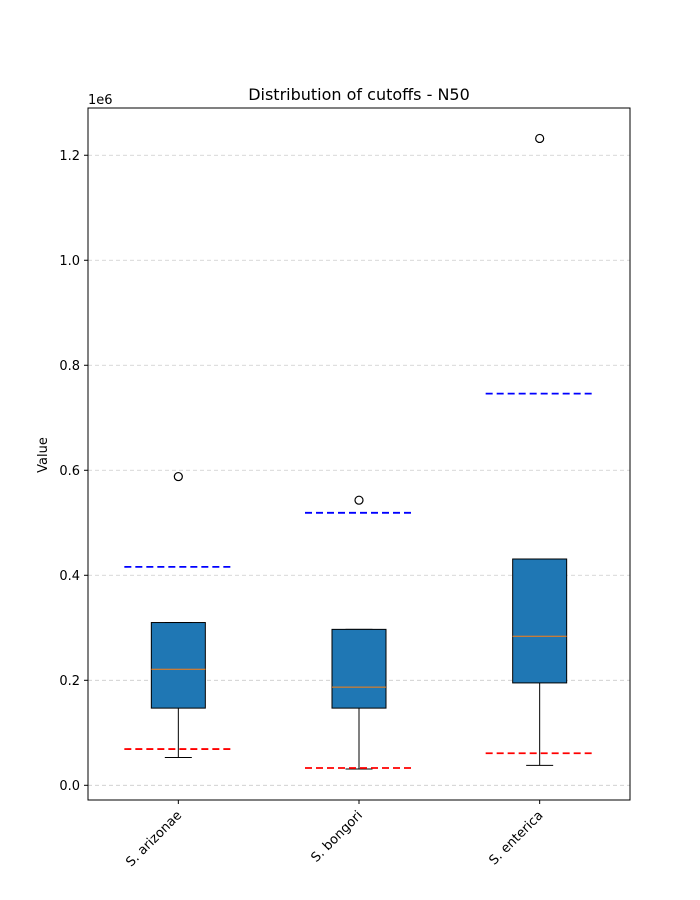 This screenshot has height=900, width=700. Describe the element at coordinates (69, 786) in the screenshot. I see `y-tick-label: 0.0` at that location.